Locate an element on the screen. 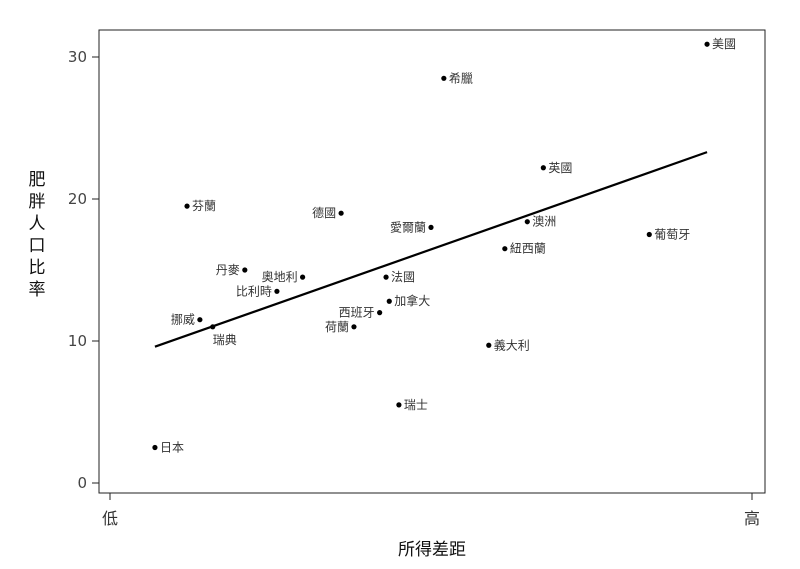 The height and width of the screenshot is (569, 800). data-point: 紐西蘭 is located at coordinates (524, 249).